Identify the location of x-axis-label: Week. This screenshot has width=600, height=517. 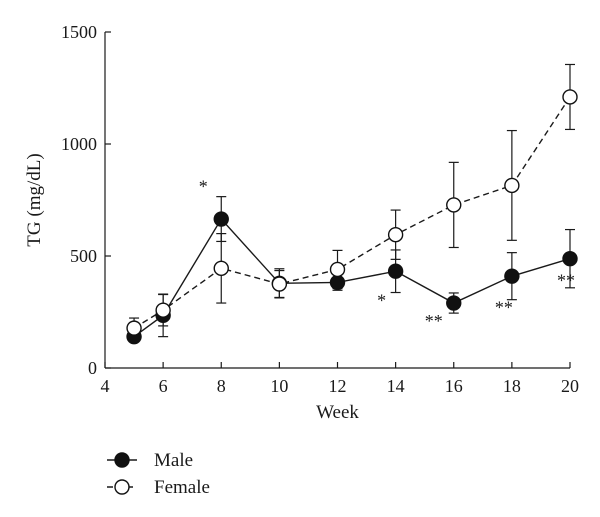
(337, 412).